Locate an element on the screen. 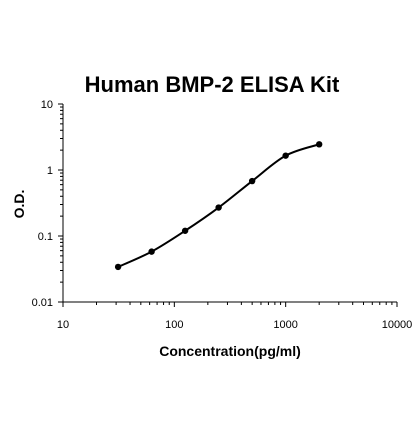 The height and width of the screenshot is (425, 420). x-axis-label: Concentration(pg/ml) is located at coordinates (230, 351).